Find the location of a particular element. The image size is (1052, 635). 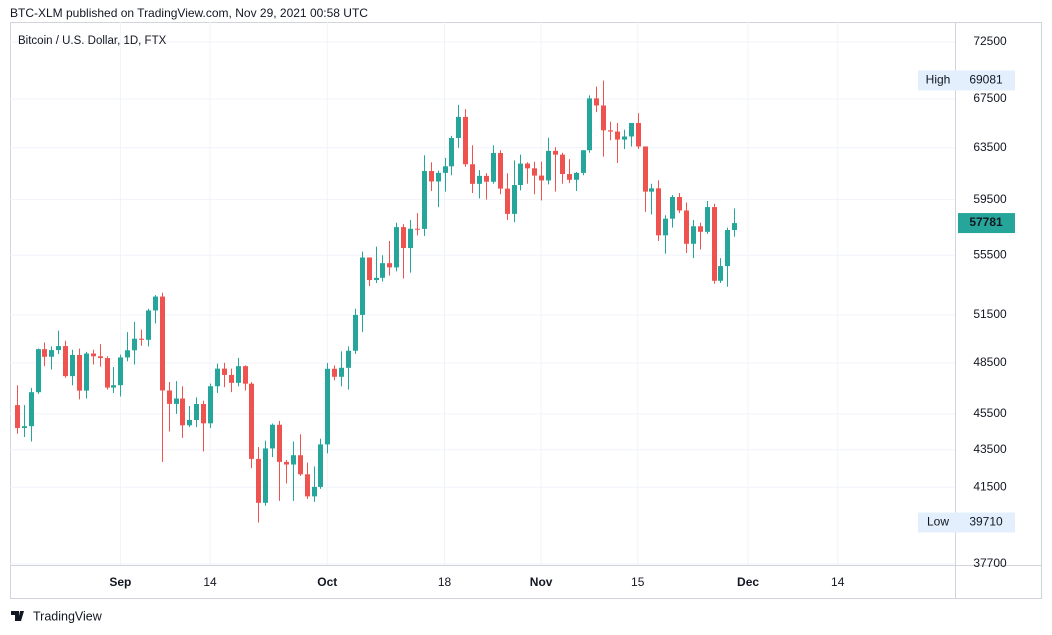

extreme-label: High is located at coordinates (938, 80).